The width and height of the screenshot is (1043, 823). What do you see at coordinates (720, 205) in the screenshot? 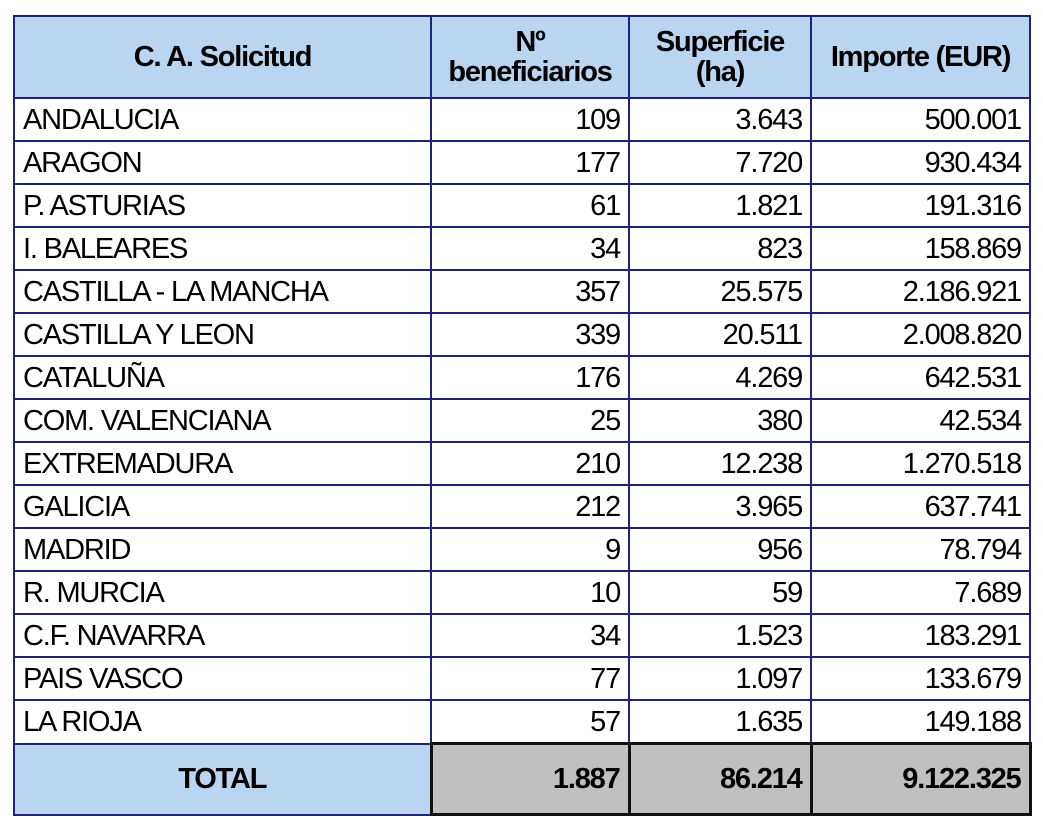
I see `value-cell: 1.821` at bounding box center [720, 205].